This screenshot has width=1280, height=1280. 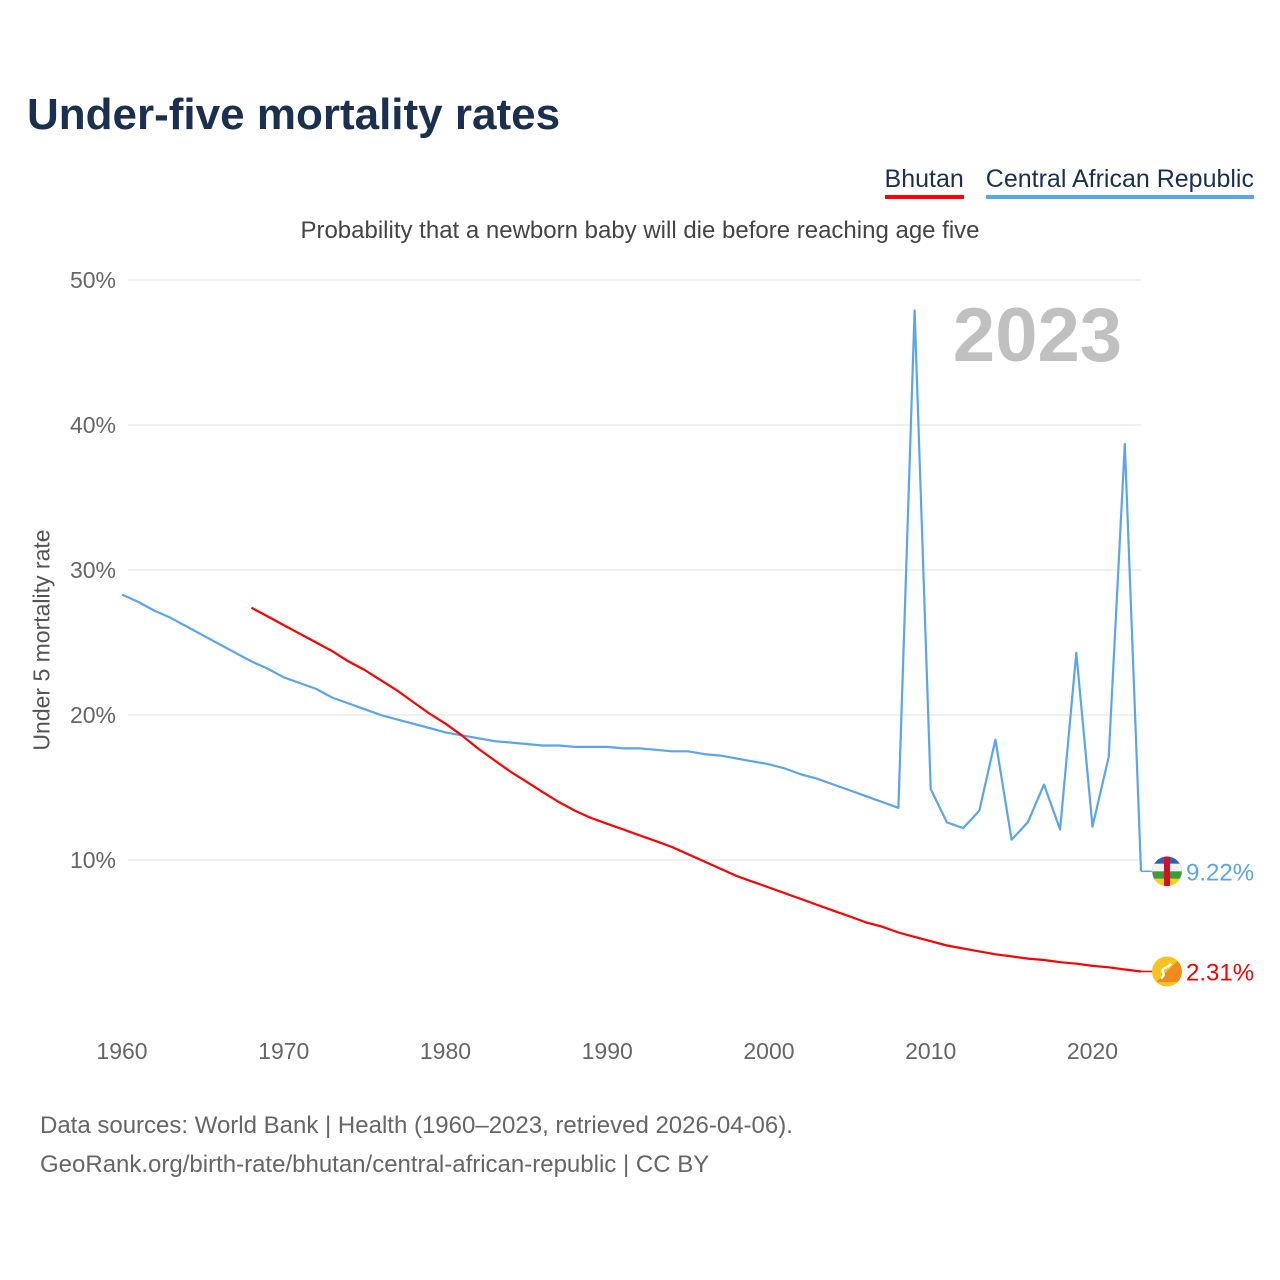 I want to click on x-tick-label: 2010, so click(x=930, y=1051).